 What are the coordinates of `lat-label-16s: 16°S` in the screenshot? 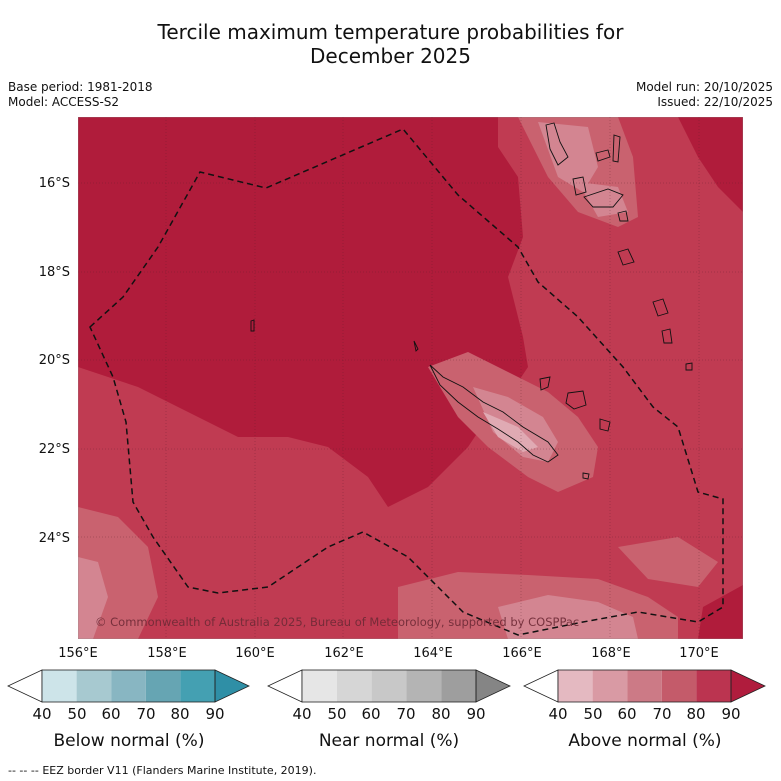 It's located at (54, 183).